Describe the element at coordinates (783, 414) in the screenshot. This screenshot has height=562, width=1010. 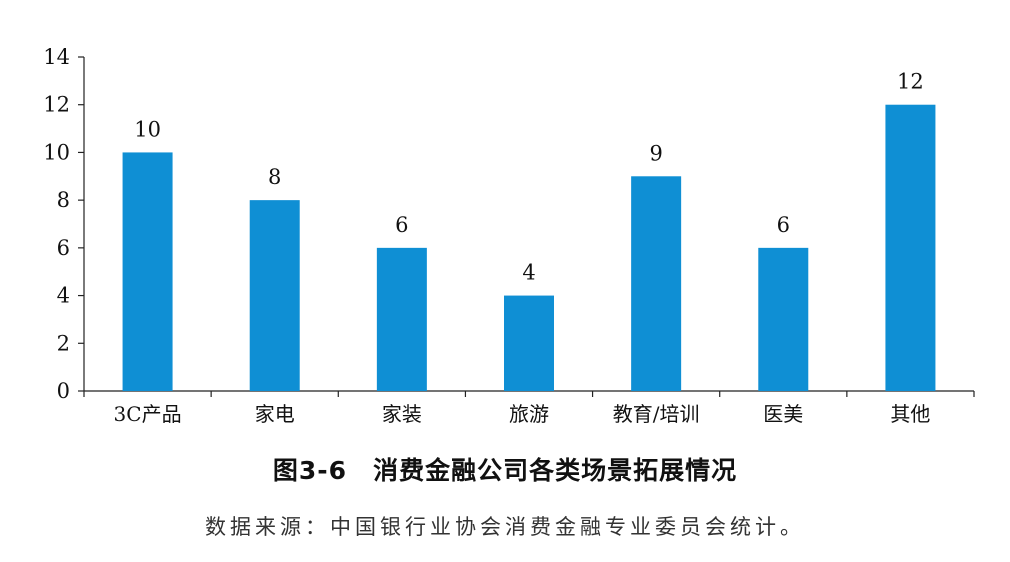
I see `x-category-label: 医美` at that location.